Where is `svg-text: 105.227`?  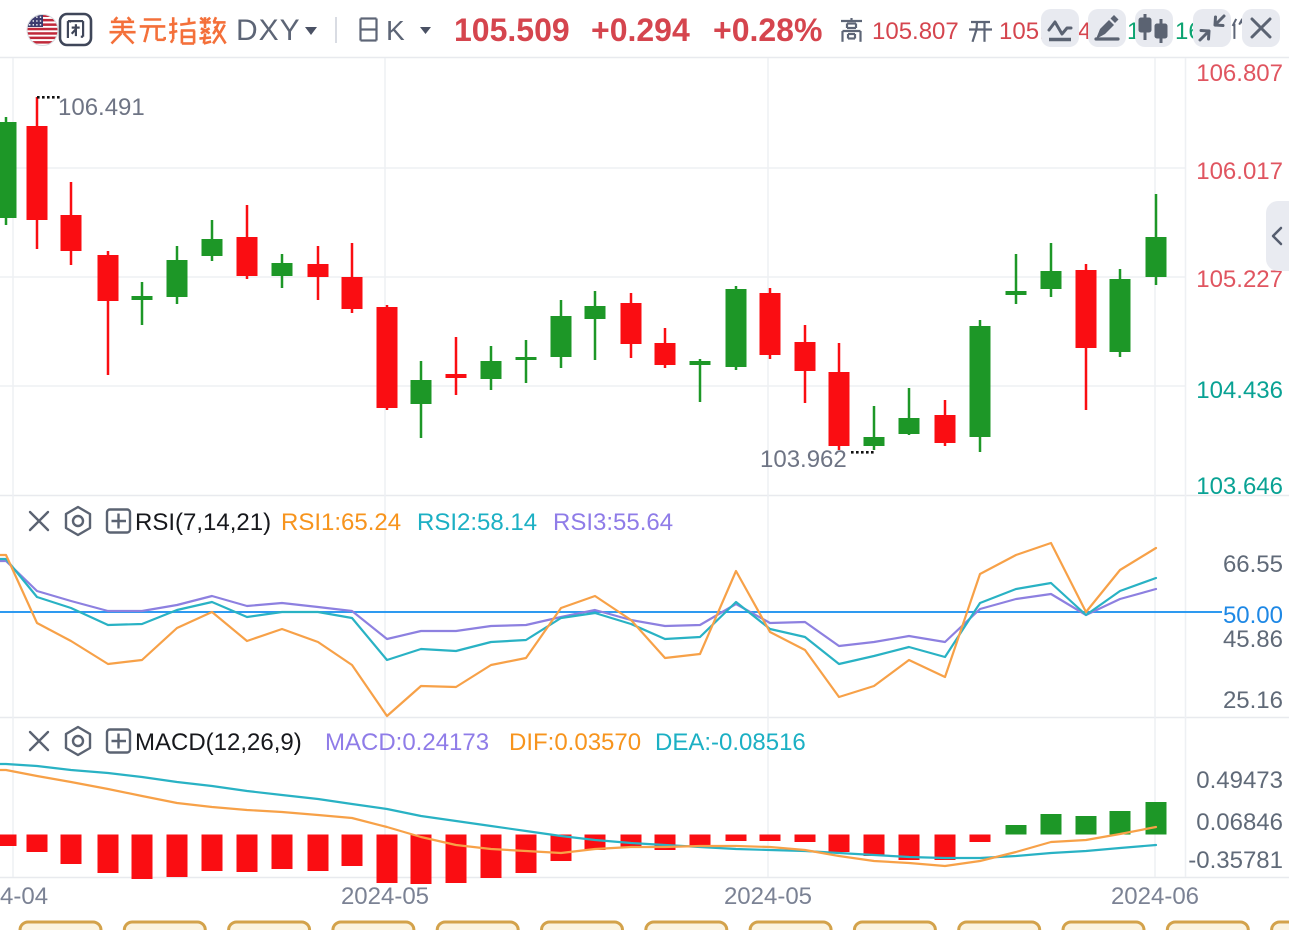 svg-text: 105.227 is located at coordinates (1239, 279).